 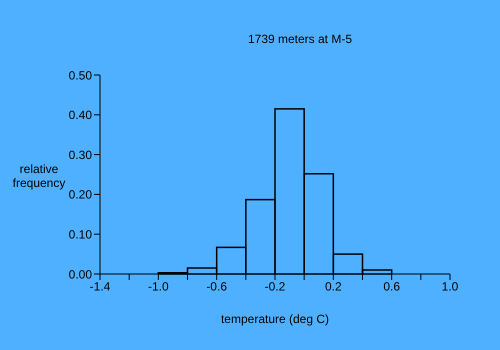 What do you see at coordinates (39, 176) in the screenshot?
I see `y-axis-title: relative frequency` at bounding box center [39, 176].